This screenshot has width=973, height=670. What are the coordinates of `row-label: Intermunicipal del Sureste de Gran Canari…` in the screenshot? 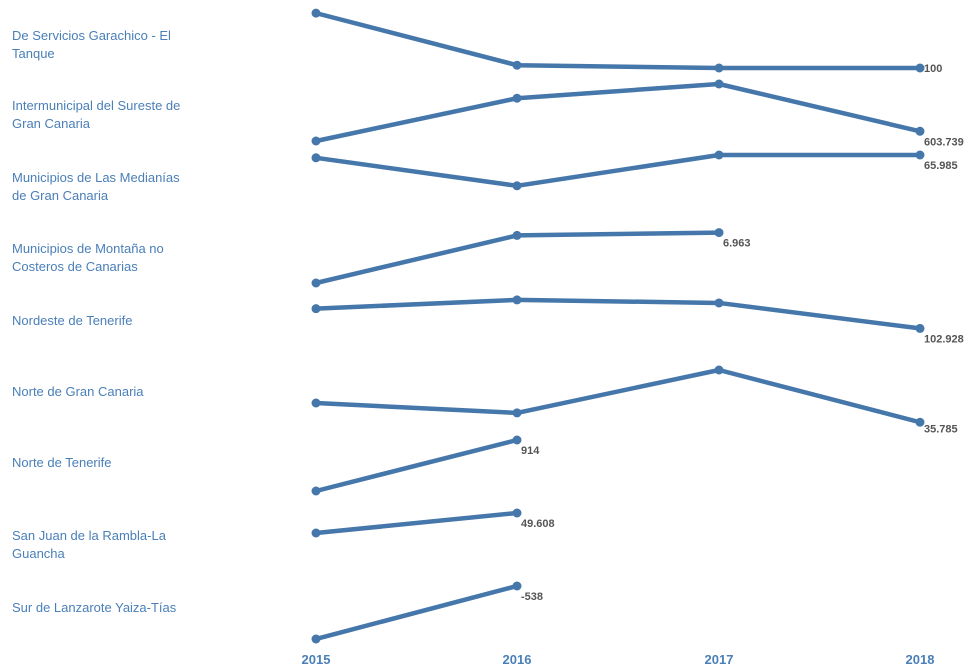 It's located at (96, 114).